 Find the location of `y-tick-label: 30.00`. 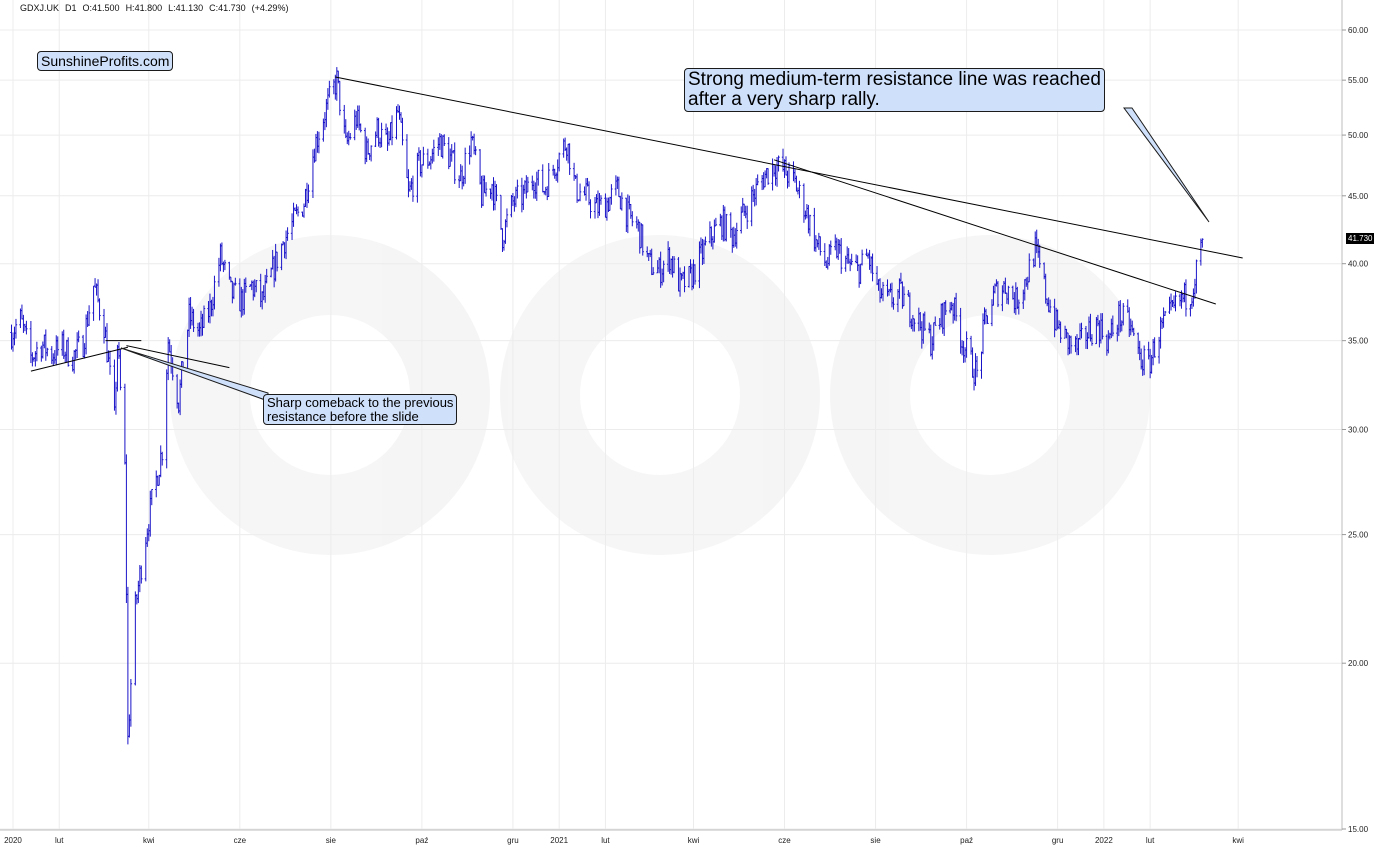

y-tick-label: 30.00 is located at coordinates (1358, 430).